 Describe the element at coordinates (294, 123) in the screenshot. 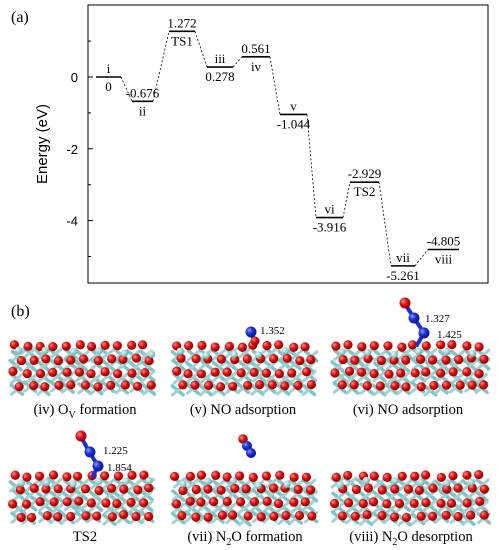

I see `energy-value-label: -1.044` at that location.